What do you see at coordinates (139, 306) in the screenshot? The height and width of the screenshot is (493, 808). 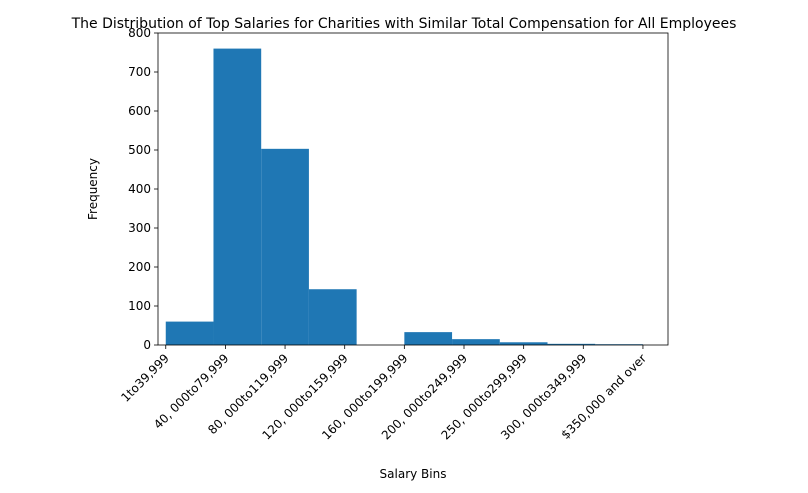 I see `y-tick-label: 100` at bounding box center [139, 306].